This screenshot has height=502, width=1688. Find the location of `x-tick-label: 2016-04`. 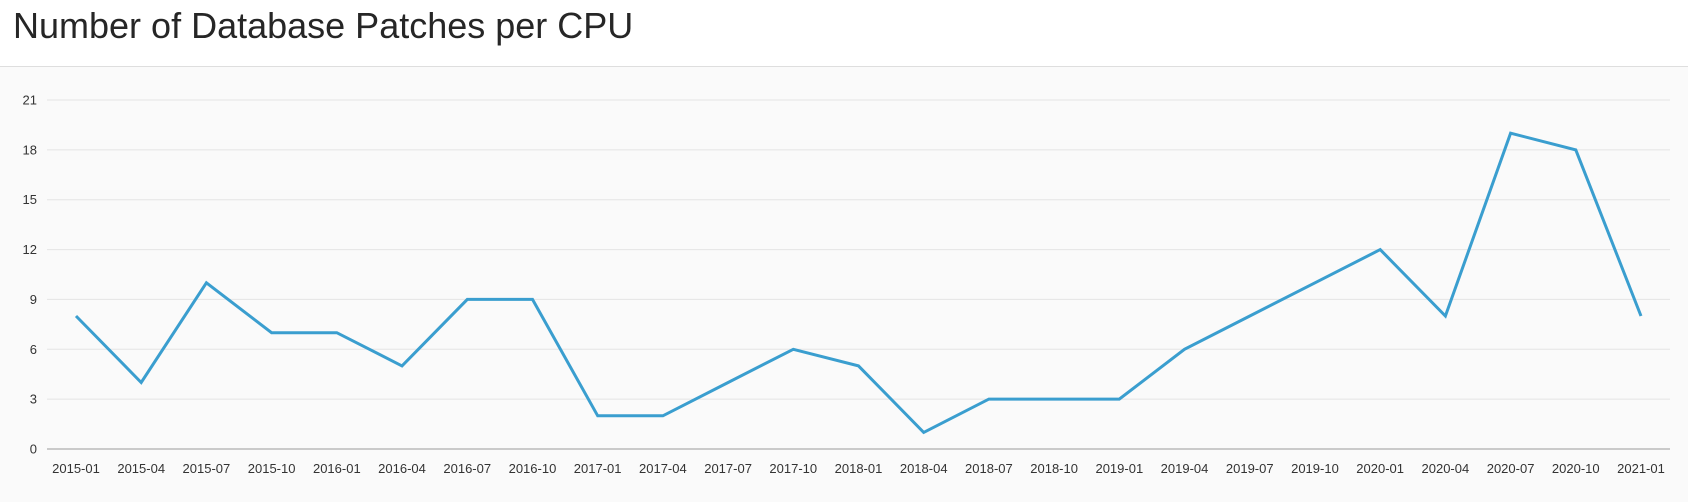

x-tick-label: 2016-04 is located at coordinates (402, 468).